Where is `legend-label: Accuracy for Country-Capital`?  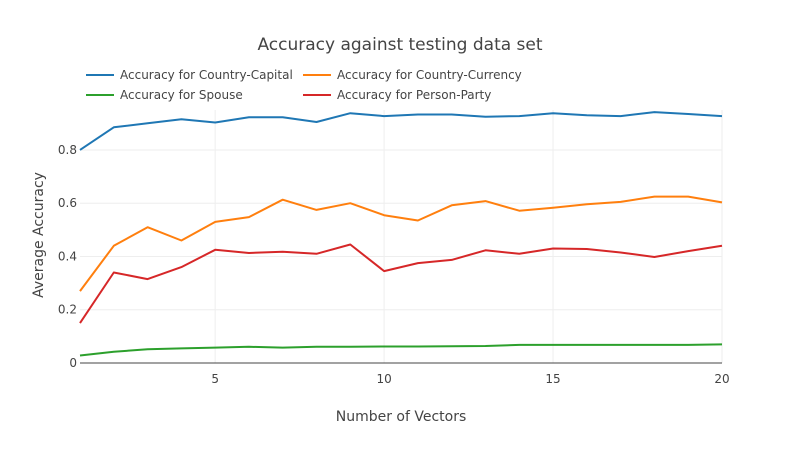
legend-label: Accuracy for Country-Capital is located at coordinates (206, 75).